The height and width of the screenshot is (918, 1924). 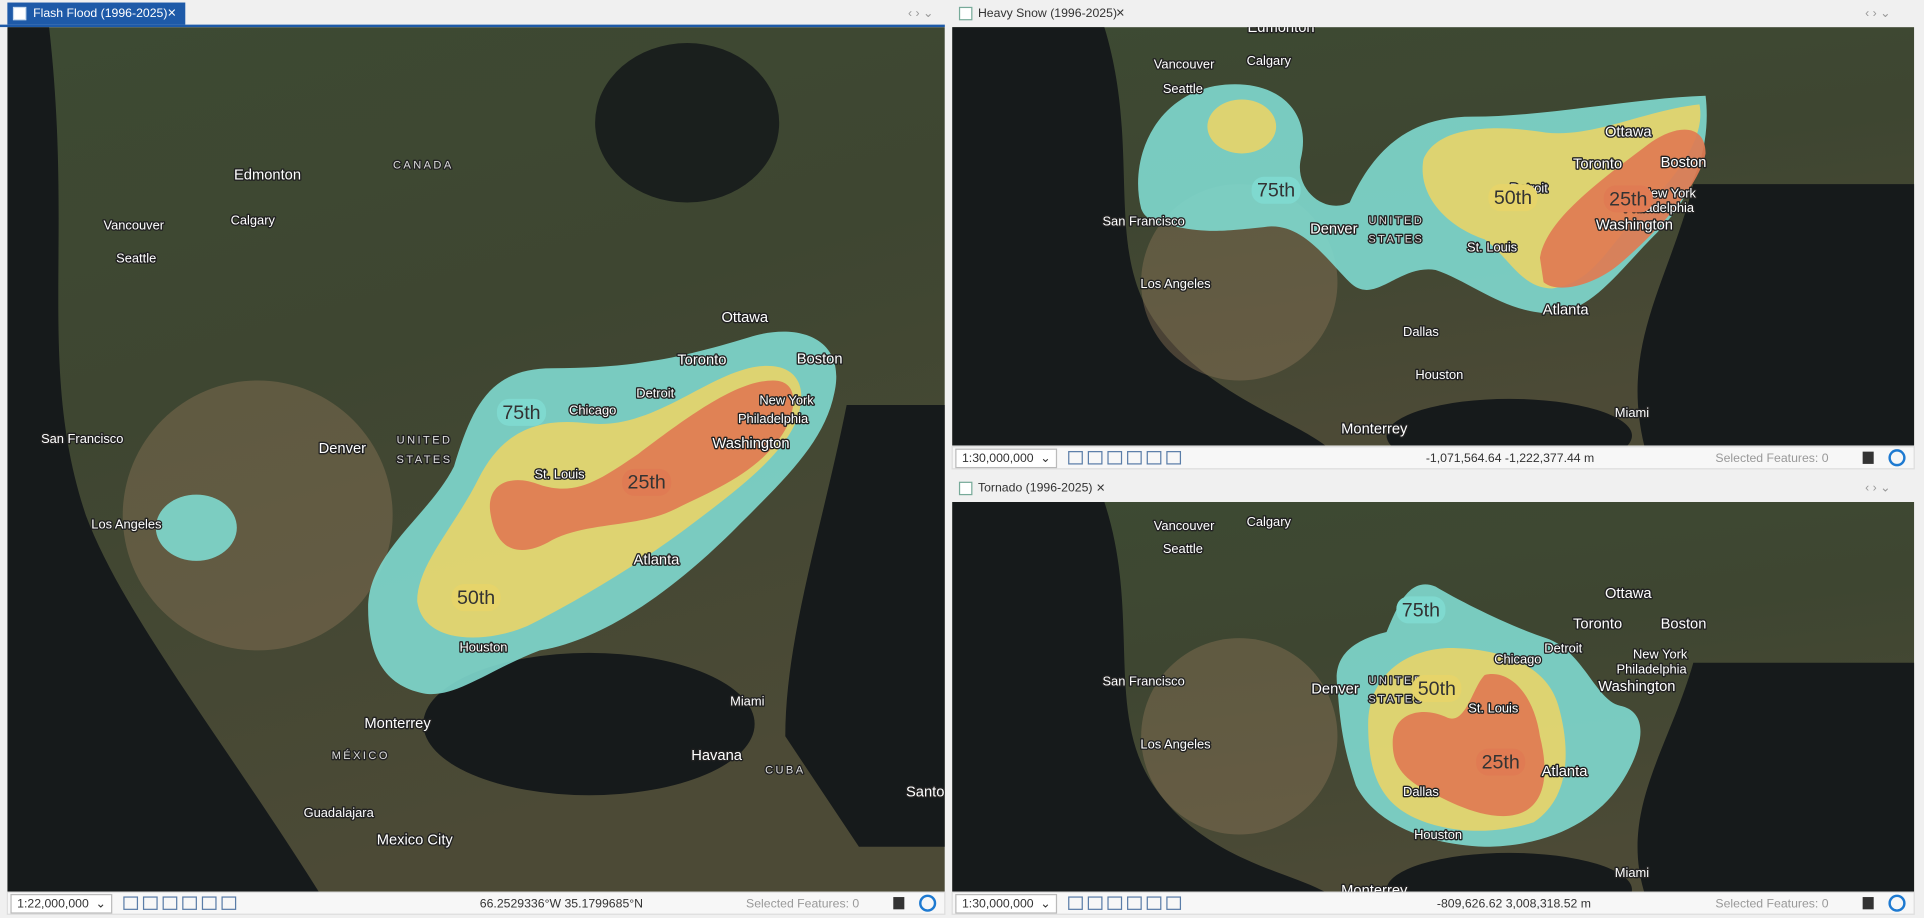 I want to click on place-label: Miami, so click(x=1632, y=872).